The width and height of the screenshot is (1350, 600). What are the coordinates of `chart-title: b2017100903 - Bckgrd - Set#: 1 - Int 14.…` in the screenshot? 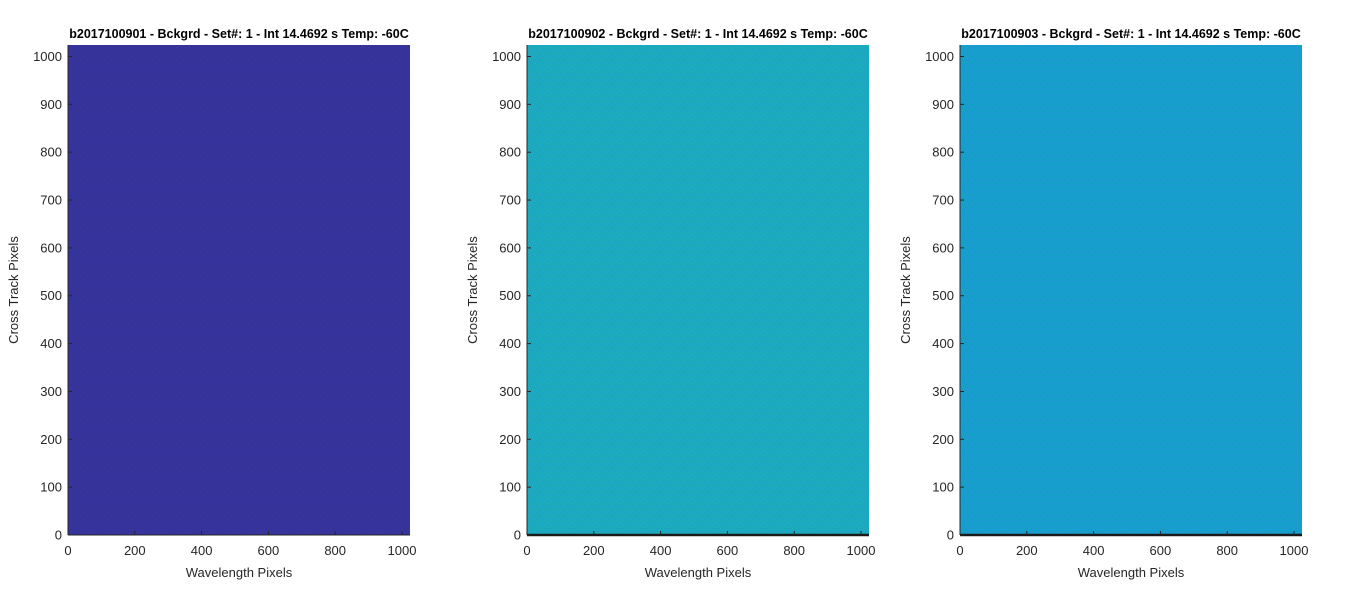 It's located at (1131, 34).